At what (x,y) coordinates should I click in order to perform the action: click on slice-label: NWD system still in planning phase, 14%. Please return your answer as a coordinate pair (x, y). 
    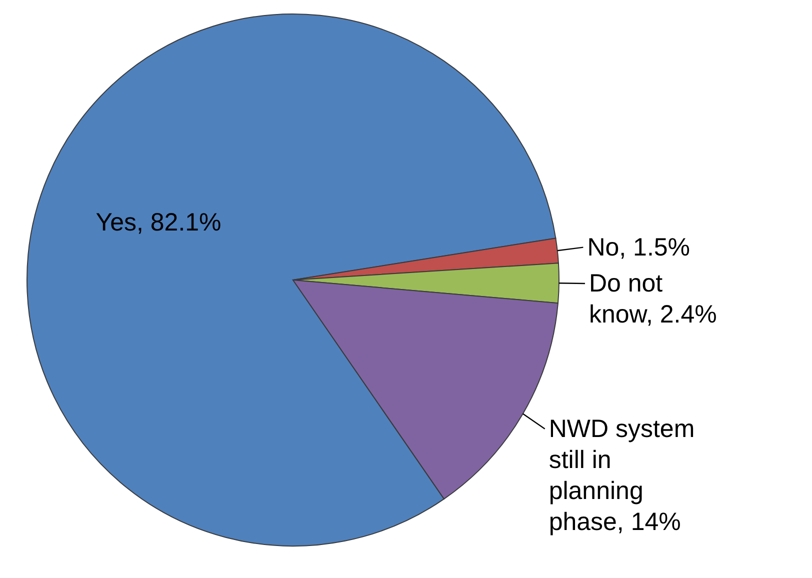
    Looking at the image, I should click on (621, 475).